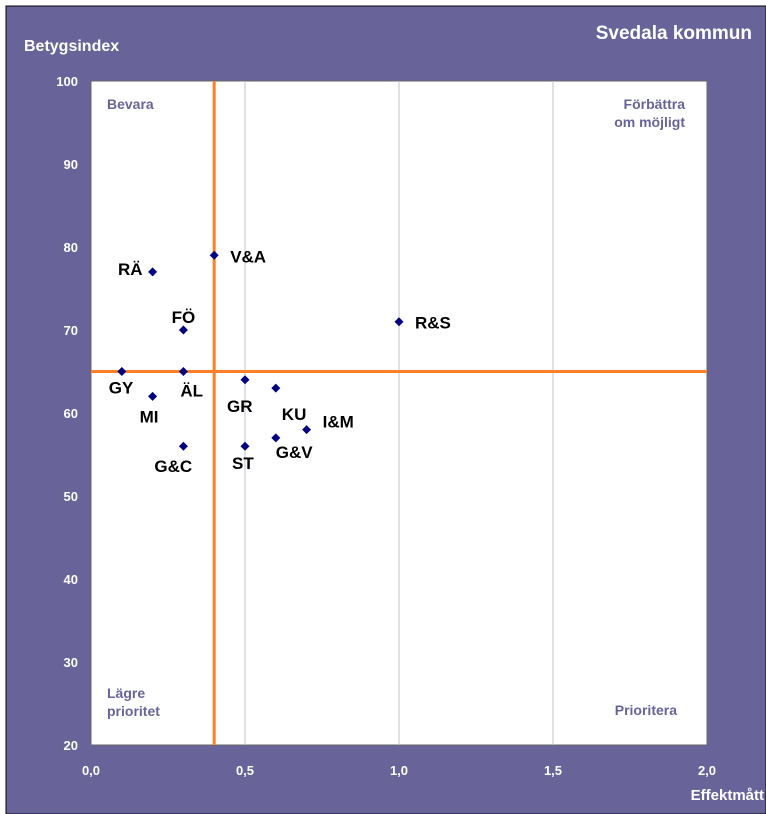 The image size is (766, 814). Describe the element at coordinates (295, 452) in the screenshot. I see `point-label: G&V` at that location.